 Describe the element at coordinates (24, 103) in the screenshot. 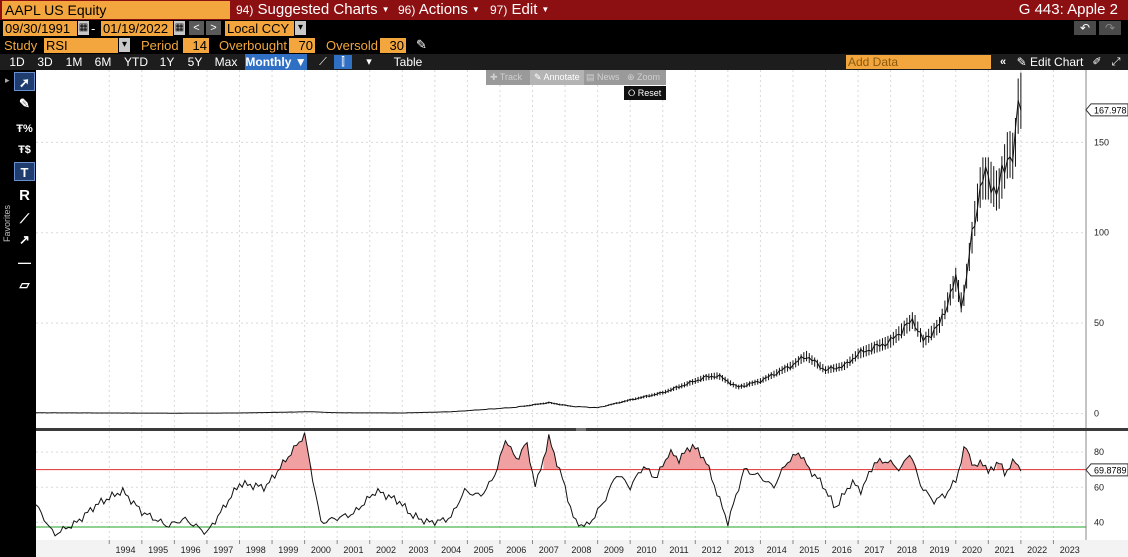

I see `pen-icon: ✎` at that location.